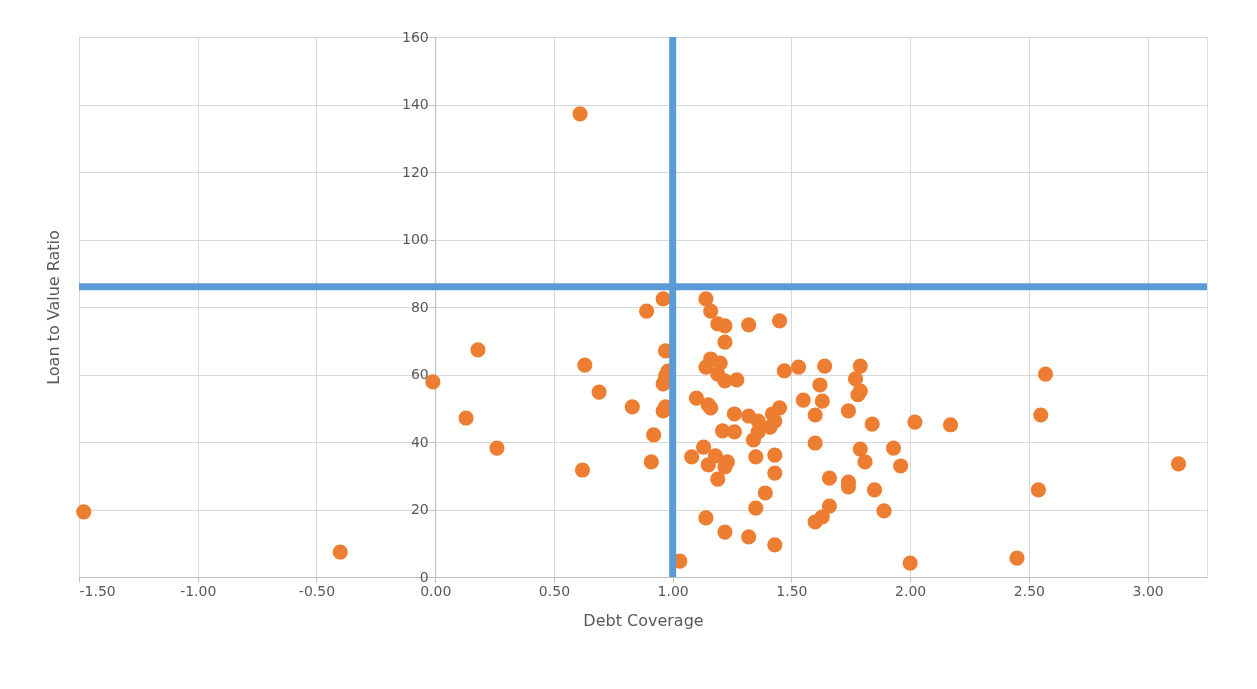 The width and height of the screenshot is (1257, 689). Describe the element at coordinates (97, 590) in the screenshot. I see `x-tick-label: -1.50` at that location.